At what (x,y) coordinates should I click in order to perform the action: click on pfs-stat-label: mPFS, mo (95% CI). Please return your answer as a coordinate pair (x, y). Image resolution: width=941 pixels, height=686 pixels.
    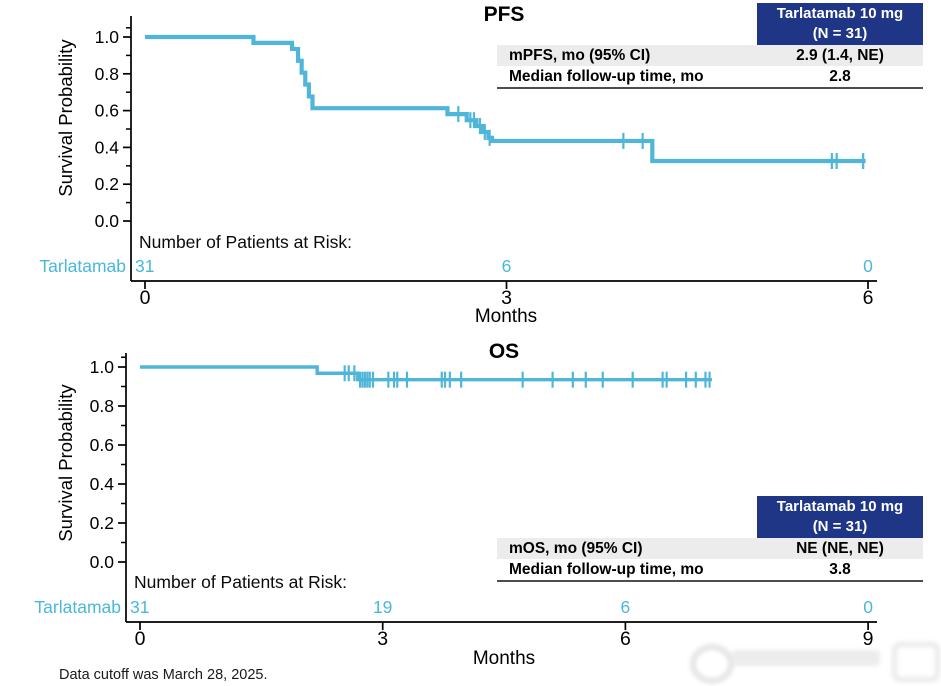
    Looking at the image, I should click on (580, 55).